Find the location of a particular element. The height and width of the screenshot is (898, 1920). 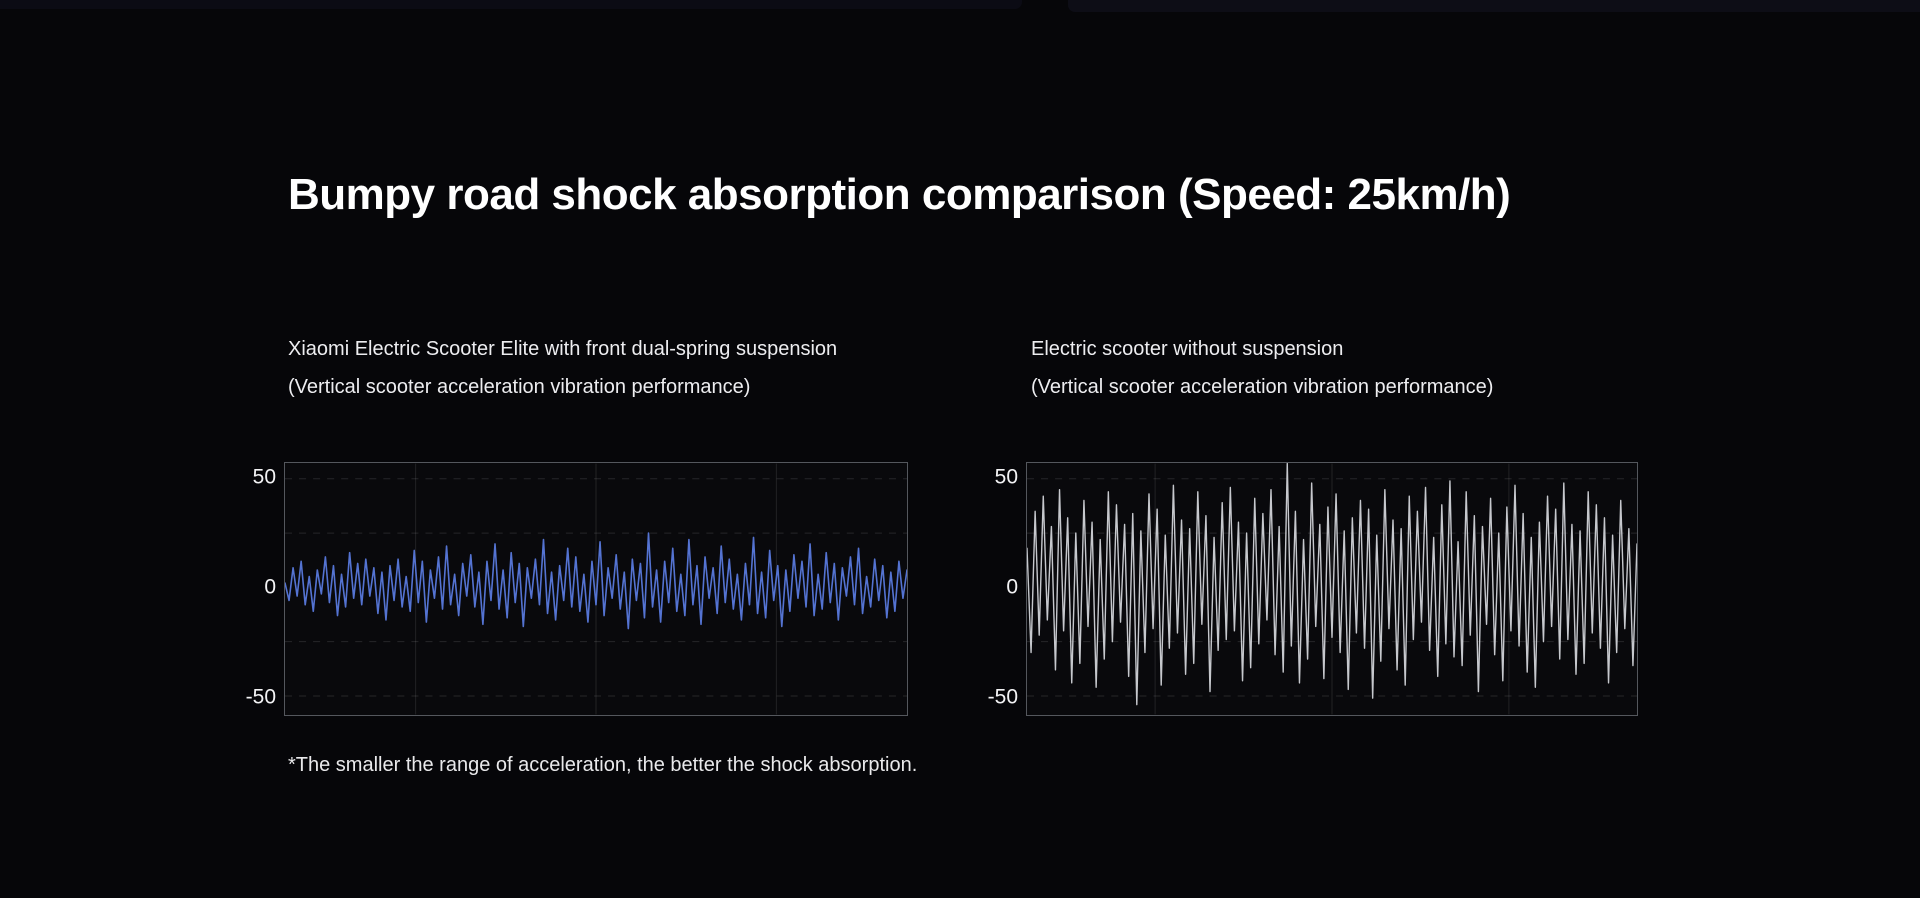

chart-without-suspension: 50 0 -50 is located at coordinates (1303, 589).